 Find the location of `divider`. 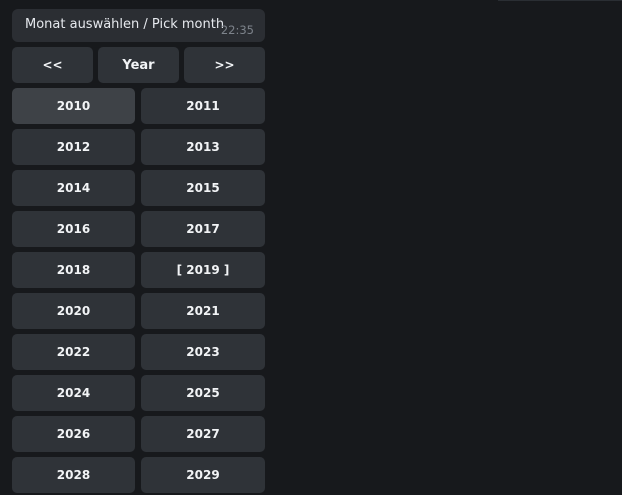

divider is located at coordinates (560, 0).